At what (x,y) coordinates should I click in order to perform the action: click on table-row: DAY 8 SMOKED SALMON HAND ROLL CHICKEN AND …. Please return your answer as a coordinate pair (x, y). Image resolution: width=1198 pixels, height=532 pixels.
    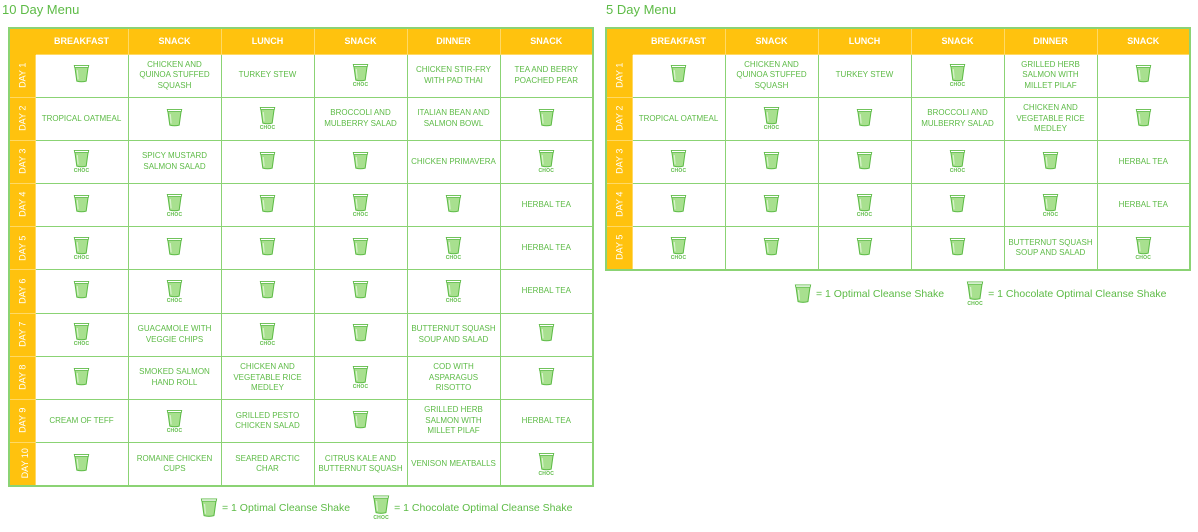
    Looking at the image, I should click on (301, 378).